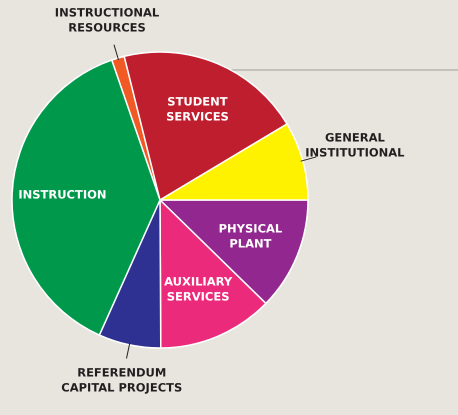  What do you see at coordinates (355, 145) in the screenshot?
I see `slice-label: GENERAL INSTITUTIONAL` at bounding box center [355, 145].